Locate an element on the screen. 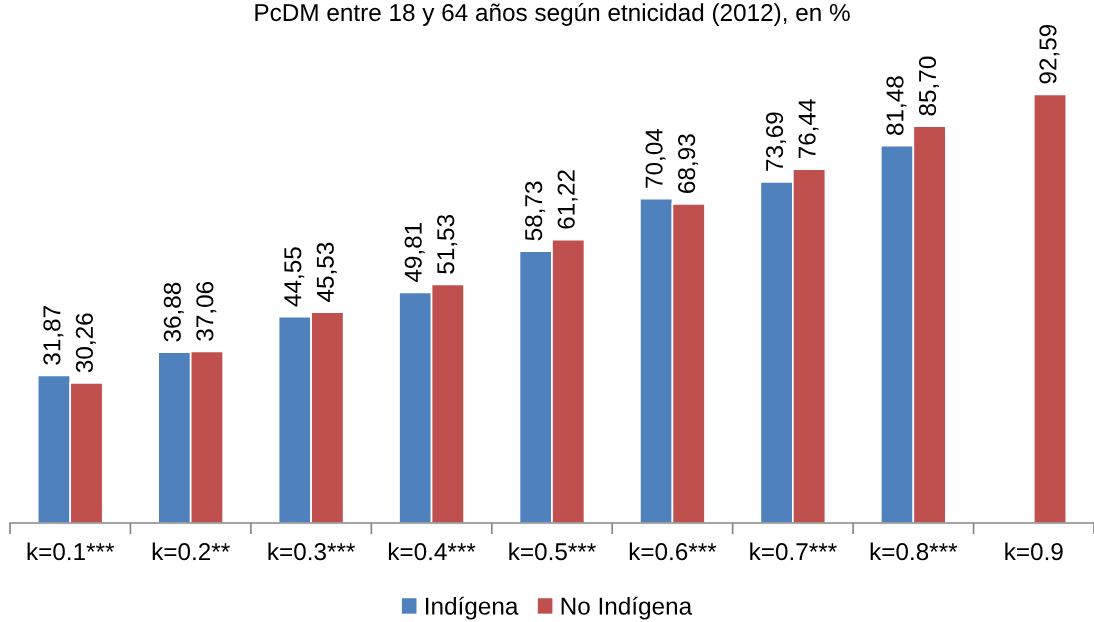 The width and height of the screenshot is (1094, 622). data-label: 61,22 is located at coordinates (567, 199).